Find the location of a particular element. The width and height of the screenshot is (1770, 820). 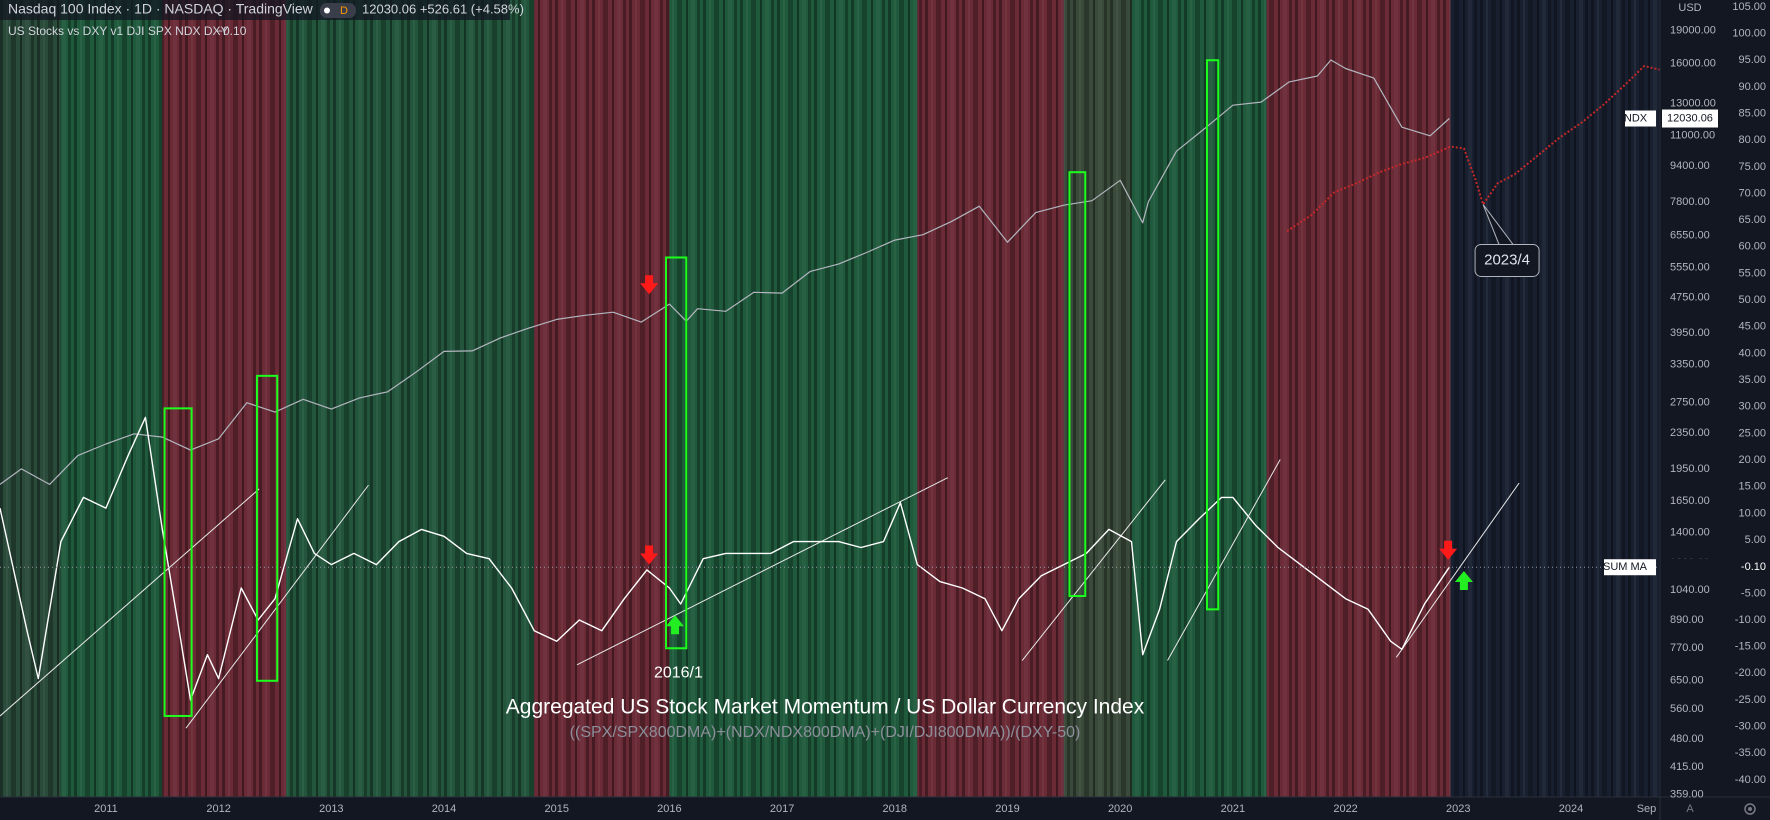

y2-tick-label: 20.00 is located at coordinates (1752, 460).